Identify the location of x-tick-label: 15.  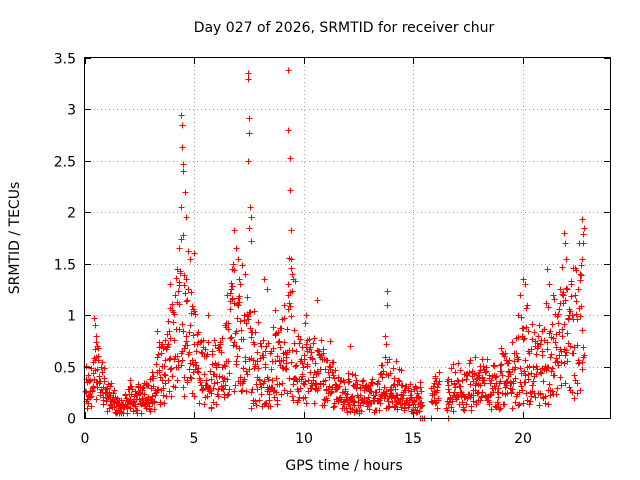
(413, 439).